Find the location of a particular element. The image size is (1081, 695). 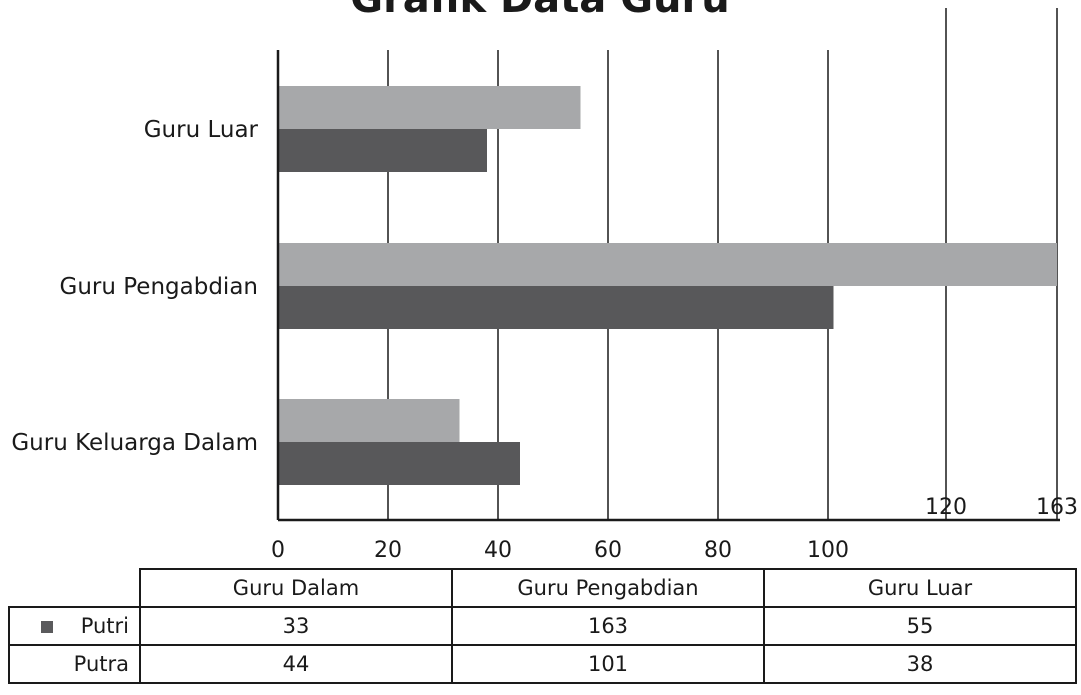

x-tick-label-upper: 120 is located at coordinates (946, 507).